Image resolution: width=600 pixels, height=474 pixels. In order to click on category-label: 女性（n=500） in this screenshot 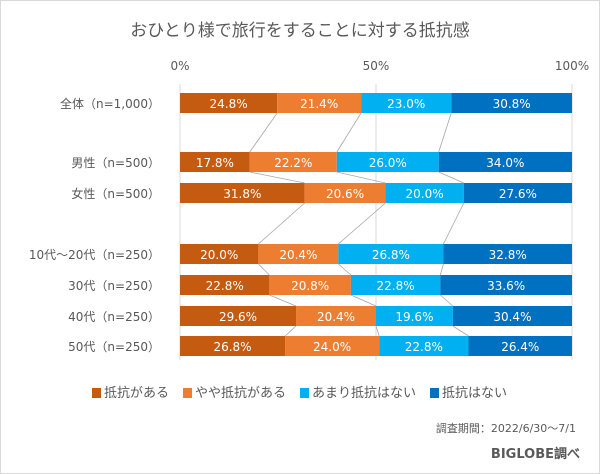, I will do `click(115, 193)`.